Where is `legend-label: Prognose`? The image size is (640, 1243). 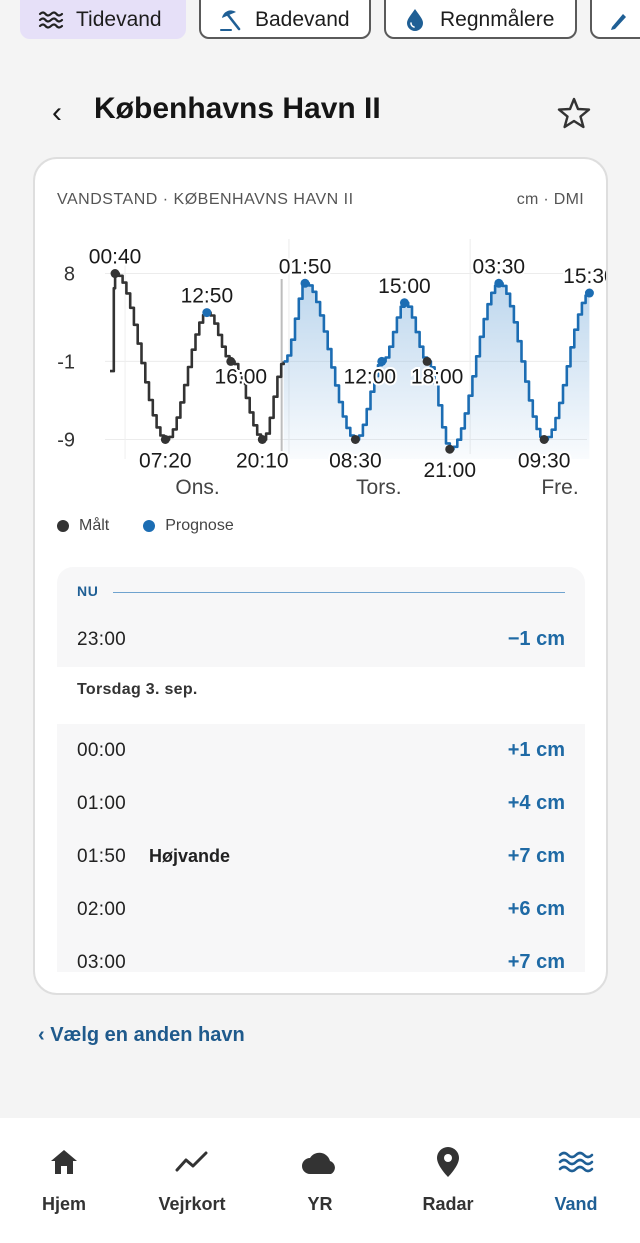 legend-label: Prognose is located at coordinates (199, 525).